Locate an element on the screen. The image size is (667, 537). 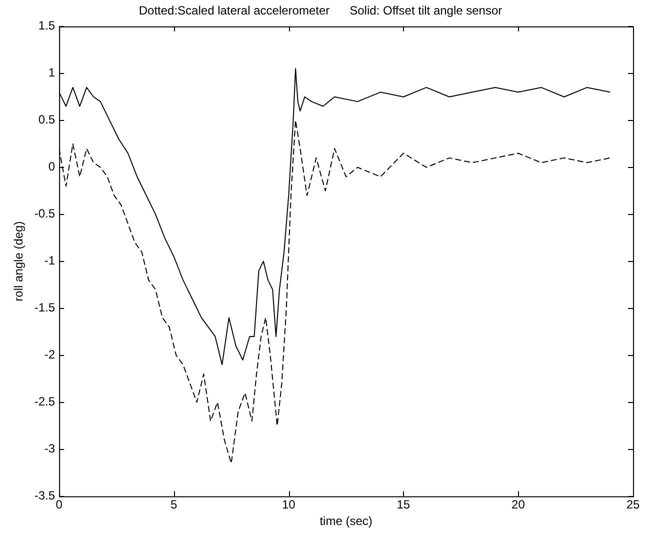
y-tick-label: 0 is located at coordinates (52, 167).